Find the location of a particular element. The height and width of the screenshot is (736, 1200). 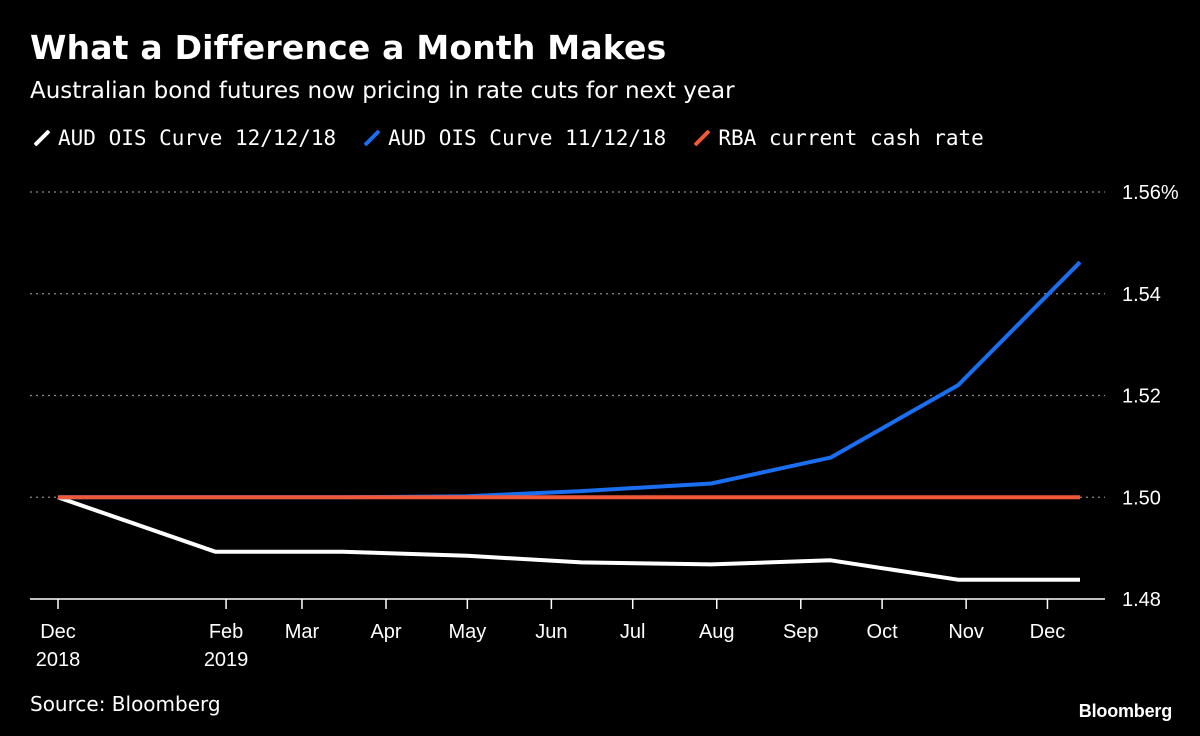

y-tick-label: 1.56% is located at coordinates (1150, 193).